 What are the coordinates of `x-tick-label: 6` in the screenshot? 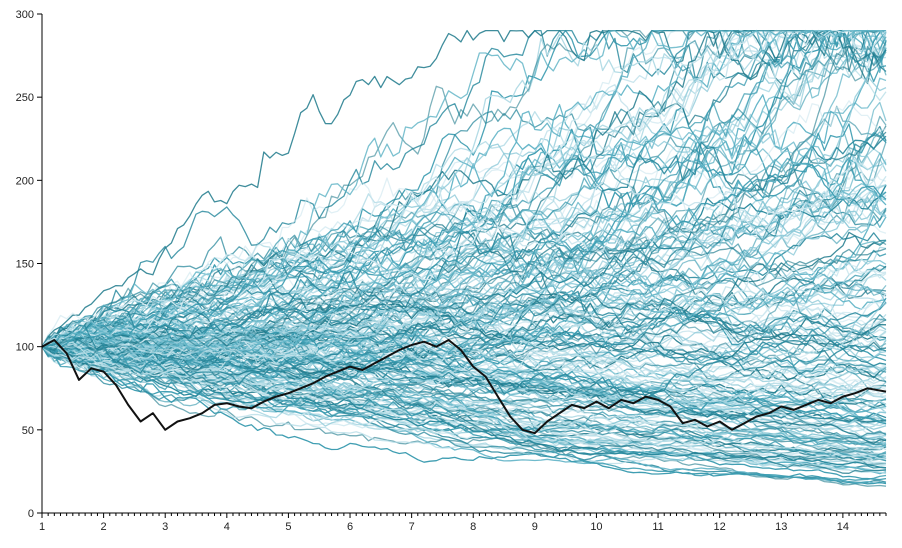 It's located at (350, 527).